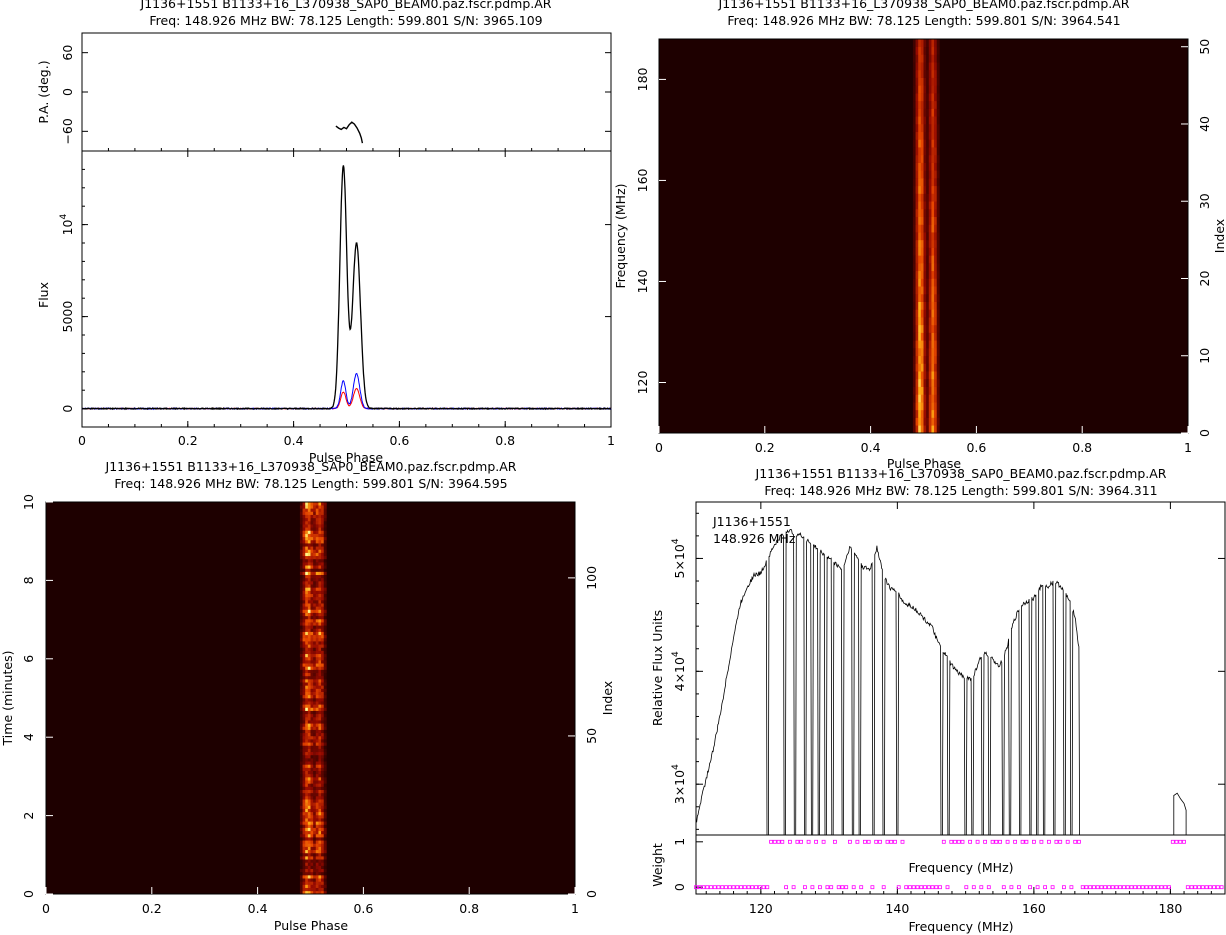 The height and width of the screenshot is (935, 1226). I want to click on pa-ylabel: P.A. (deg.), so click(43, 91).